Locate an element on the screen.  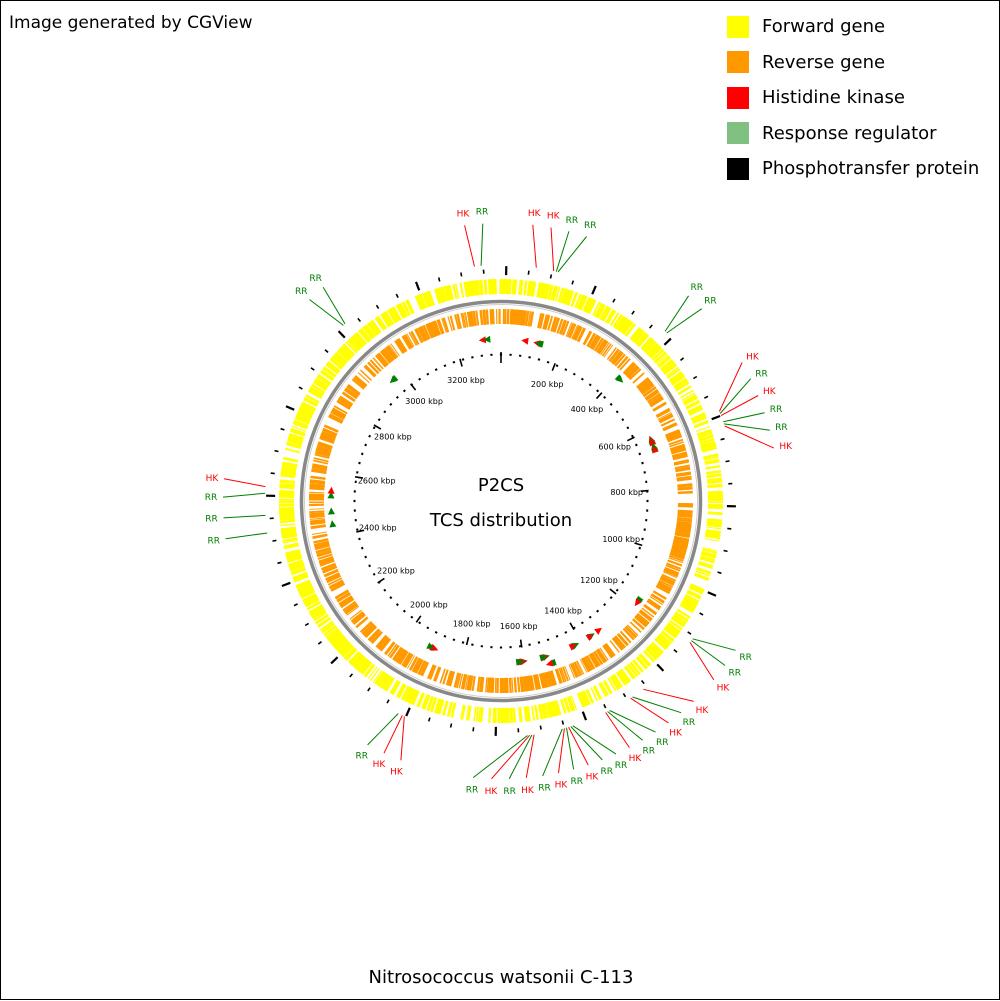
ruler-tick-label: 2000 kbp is located at coordinates (429, 604).